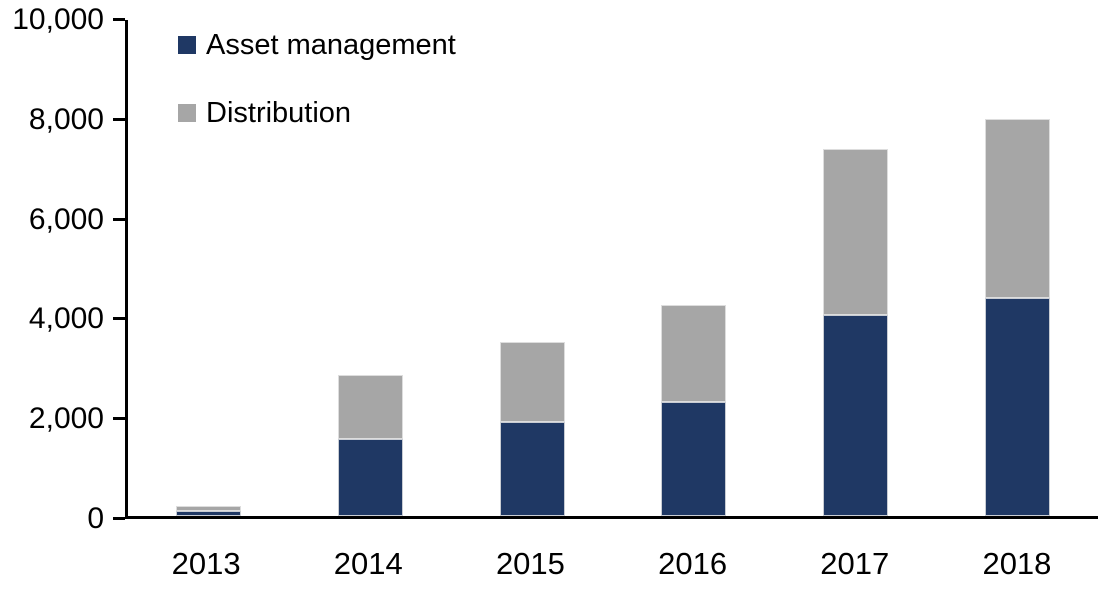 The width and height of the screenshot is (1102, 594). Describe the element at coordinates (370, 477) in the screenshot. I see `bar-segment-2014-asset-management` at that location.